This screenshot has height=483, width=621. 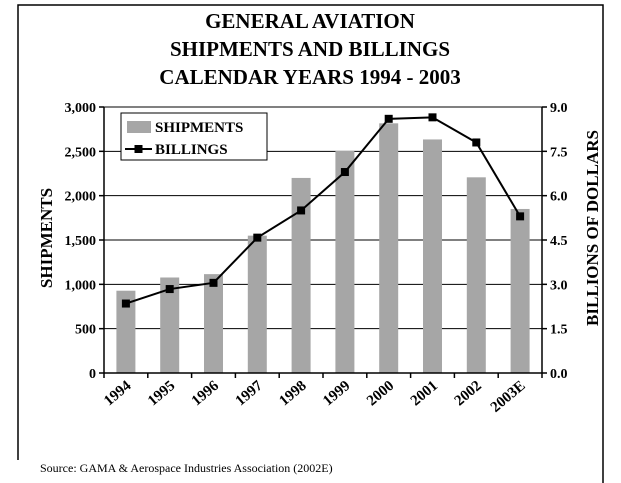 What do you see at coordinates (118, 393) in the screenshot?
I see `x-tick-label-1994: 1994` at bounding box center [118, 393].